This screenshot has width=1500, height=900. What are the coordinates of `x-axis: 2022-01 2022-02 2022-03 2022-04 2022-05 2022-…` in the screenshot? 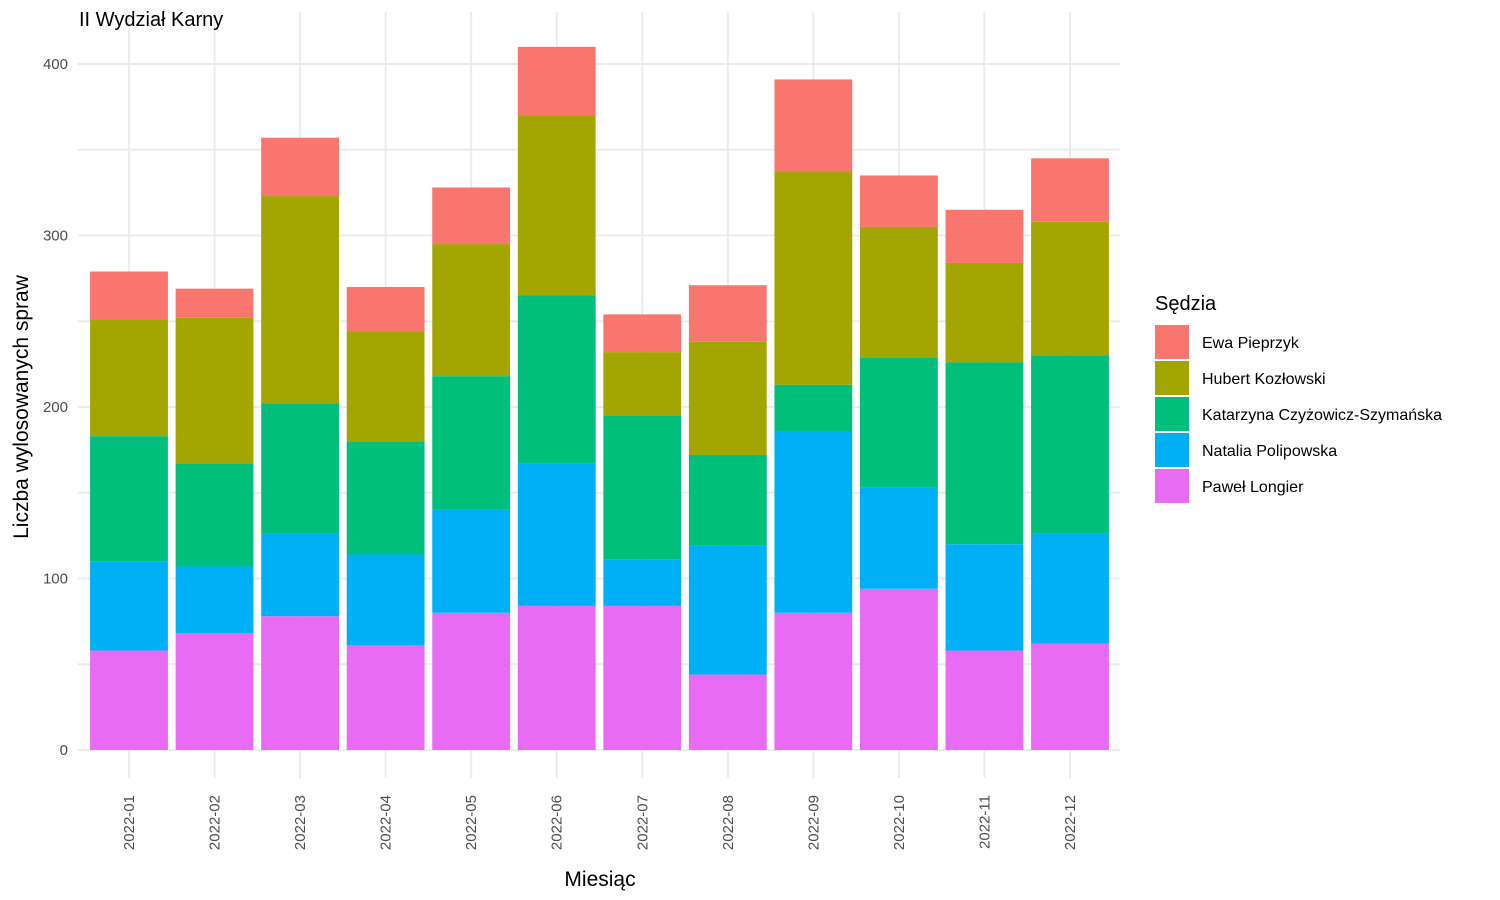 It's located at (600, 822).